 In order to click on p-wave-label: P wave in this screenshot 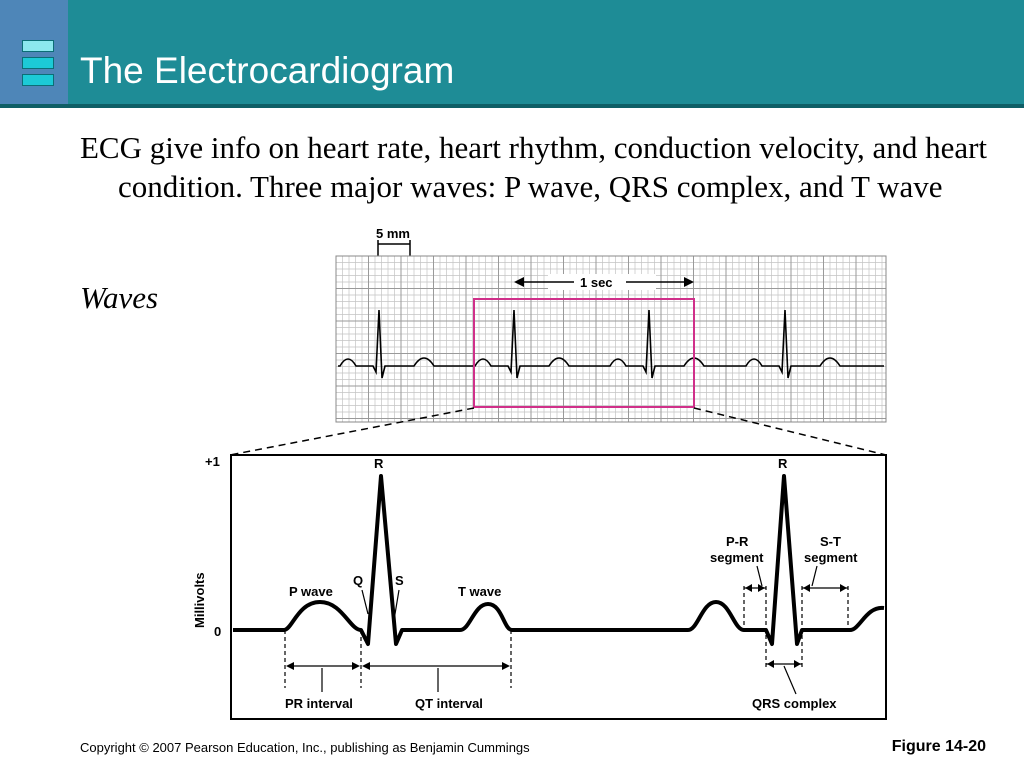, I will do `click(311, 591)`.